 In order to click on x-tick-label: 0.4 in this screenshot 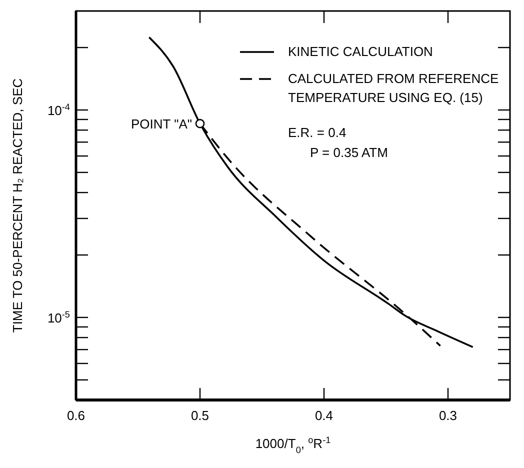, I will do `click(324, 415)`.